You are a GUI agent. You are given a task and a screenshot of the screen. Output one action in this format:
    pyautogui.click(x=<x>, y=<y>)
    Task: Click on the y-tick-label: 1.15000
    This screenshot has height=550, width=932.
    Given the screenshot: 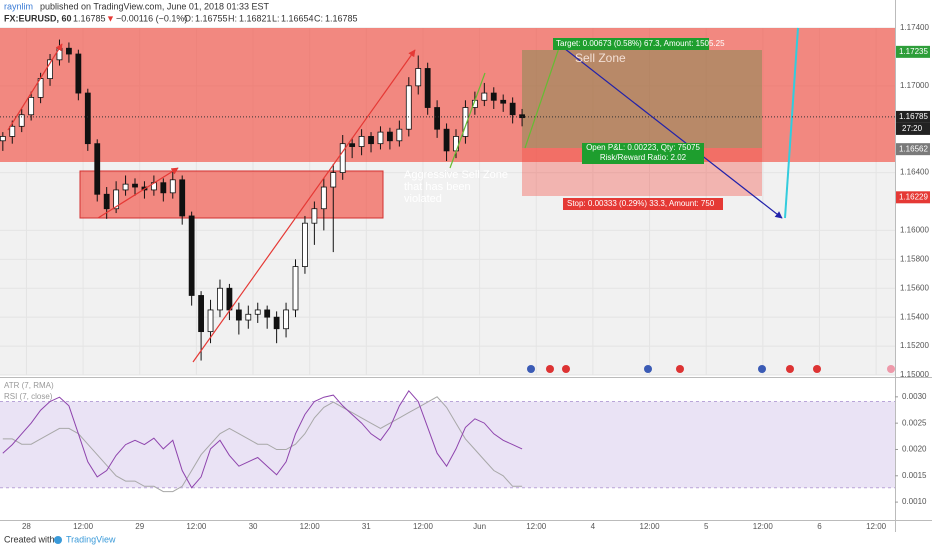 What is the action you would take?
    pyautogui.click(x=914, y=374)
    